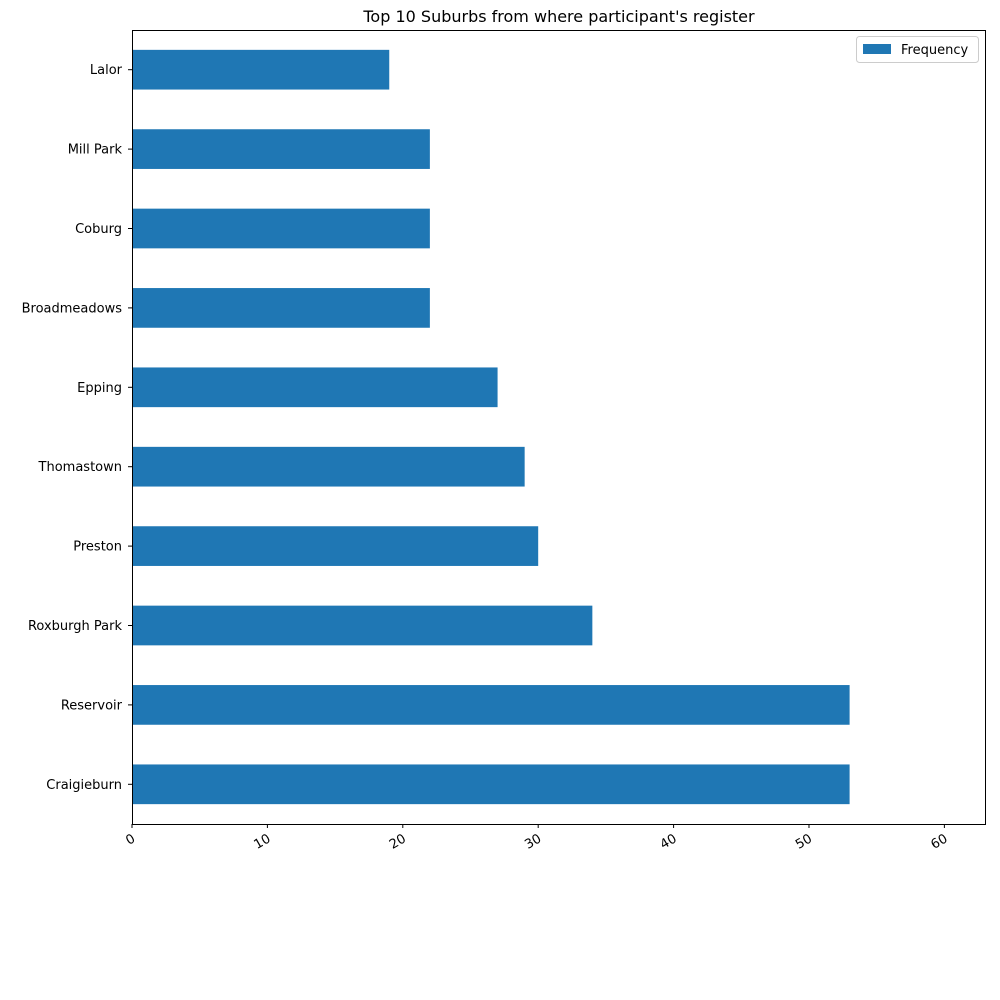 The width and height of the screenshot is (1000, 1000). I want to click on x-axis-ticks: 0 10 20 30 40 50 60, so click(536, 838).